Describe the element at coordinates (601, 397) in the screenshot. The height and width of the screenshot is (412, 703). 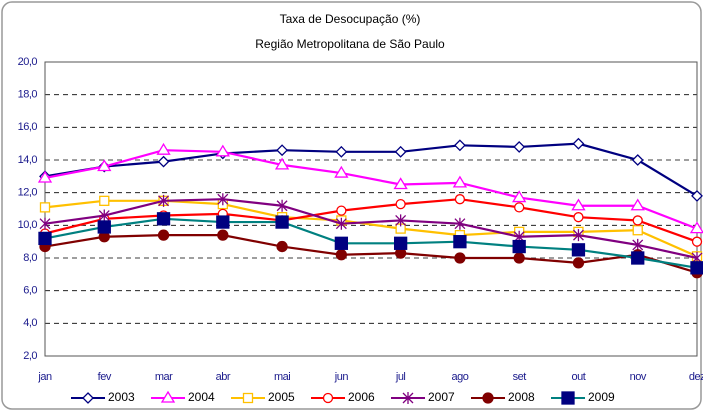
I see `legend-label: 2009` at that location.